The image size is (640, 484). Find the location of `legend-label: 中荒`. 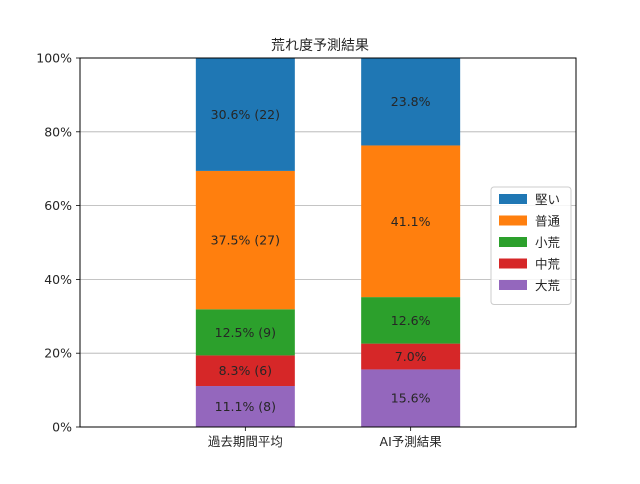

legend-label: 中荒 is located at coordinates (547, 264).